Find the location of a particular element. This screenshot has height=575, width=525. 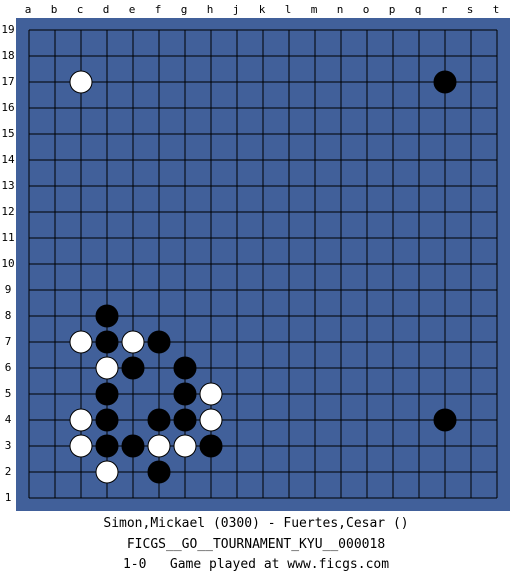

row-label: 14 is located at coordinates (8, 159).